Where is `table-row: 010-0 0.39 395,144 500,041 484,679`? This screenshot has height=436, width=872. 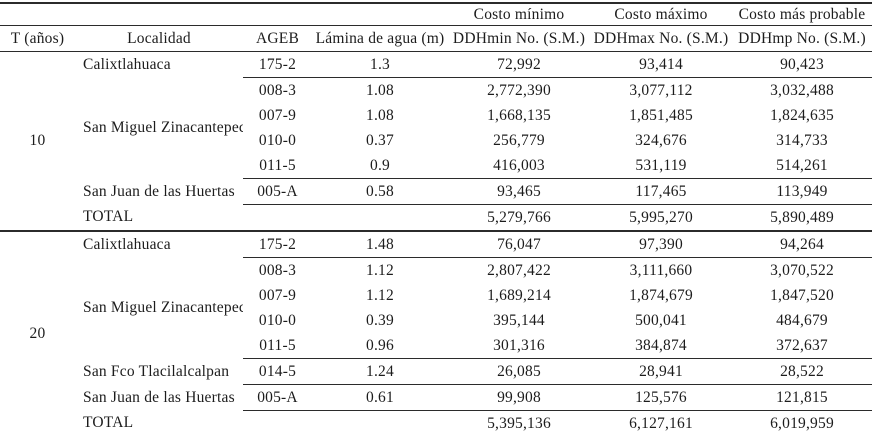 table-row: 010-0 0.39 395,144 500,041 484,679 is located at coordinates (436, 320).